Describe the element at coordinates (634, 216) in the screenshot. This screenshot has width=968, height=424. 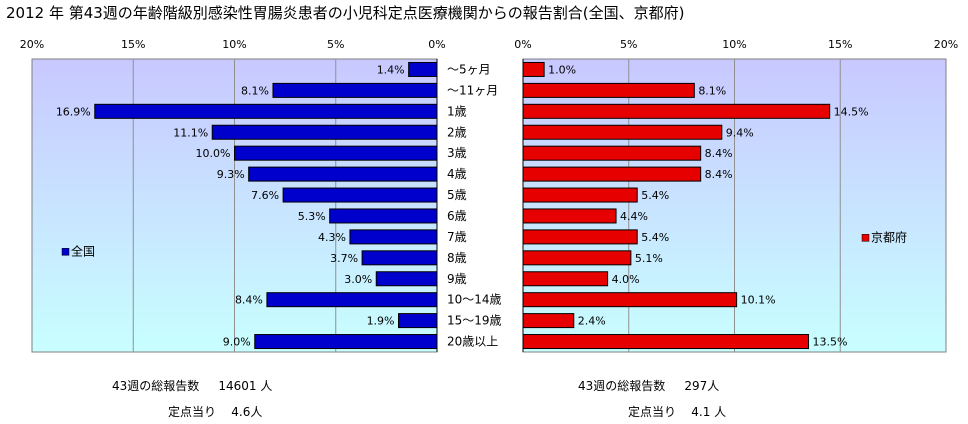
I see `kyoto-data-label: 4.4%` at that location.